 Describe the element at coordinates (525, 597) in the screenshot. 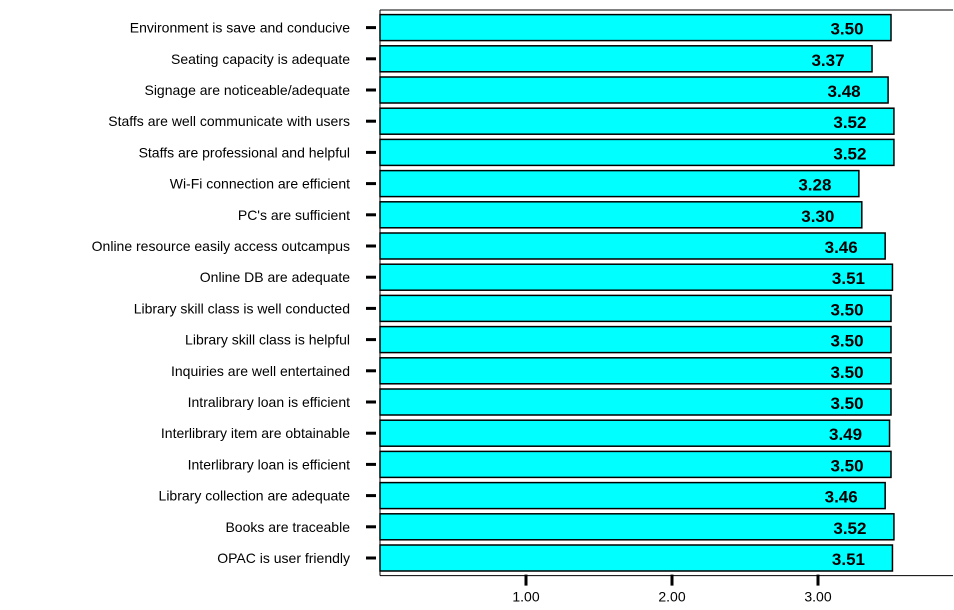

I see `x-tick-label: 1.00` at that location.